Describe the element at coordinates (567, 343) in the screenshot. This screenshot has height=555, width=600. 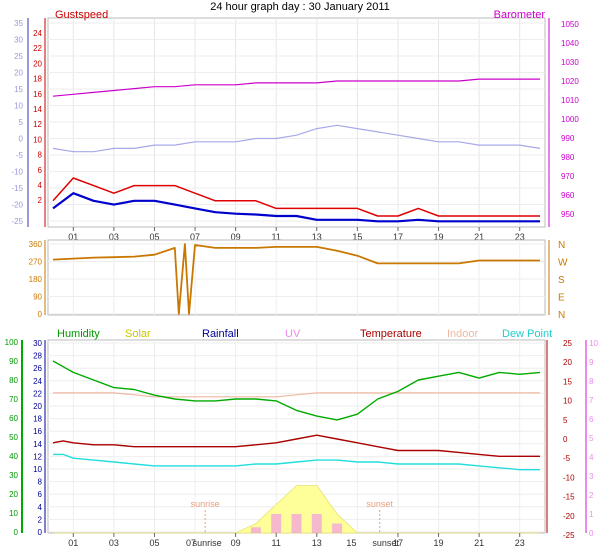
I see `p3-temp-tick: 25` at that location.